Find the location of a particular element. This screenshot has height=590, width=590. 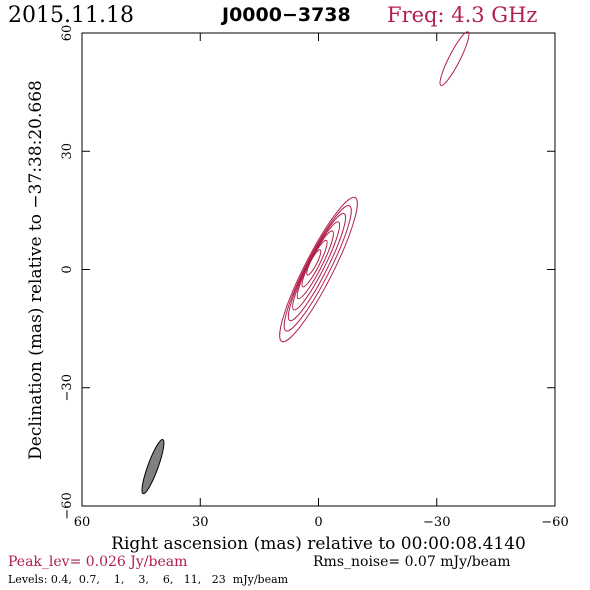

y-tick-label: −60 is located at coordinates (67, 505).